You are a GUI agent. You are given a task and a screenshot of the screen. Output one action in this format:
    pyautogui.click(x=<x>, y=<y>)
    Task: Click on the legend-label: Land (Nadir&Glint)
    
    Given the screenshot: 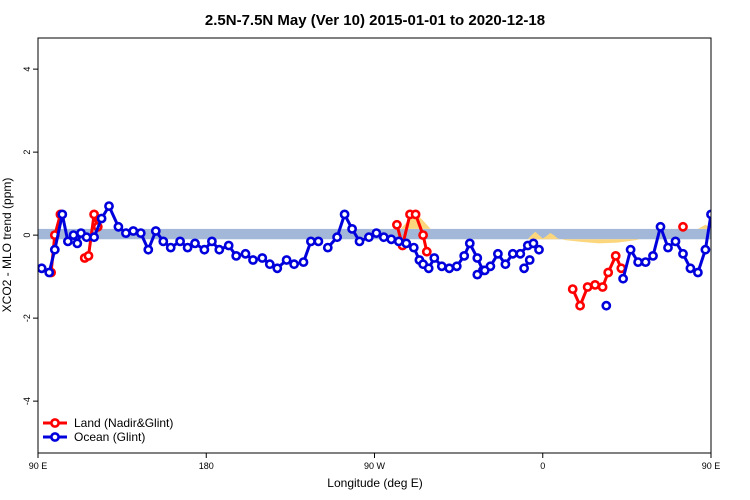 What is the action you would take?
    pyautogui.click(x=123, y=423)
    